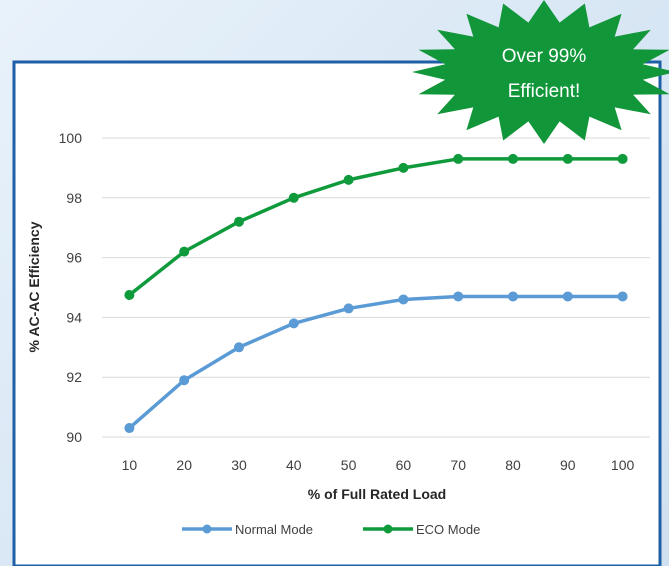 Image resolution: width=669 pixels, height=566 pixels. Describe the element at coordinates (623, 465) in the screenshot. I see `x-tick-100: 100` at that location.